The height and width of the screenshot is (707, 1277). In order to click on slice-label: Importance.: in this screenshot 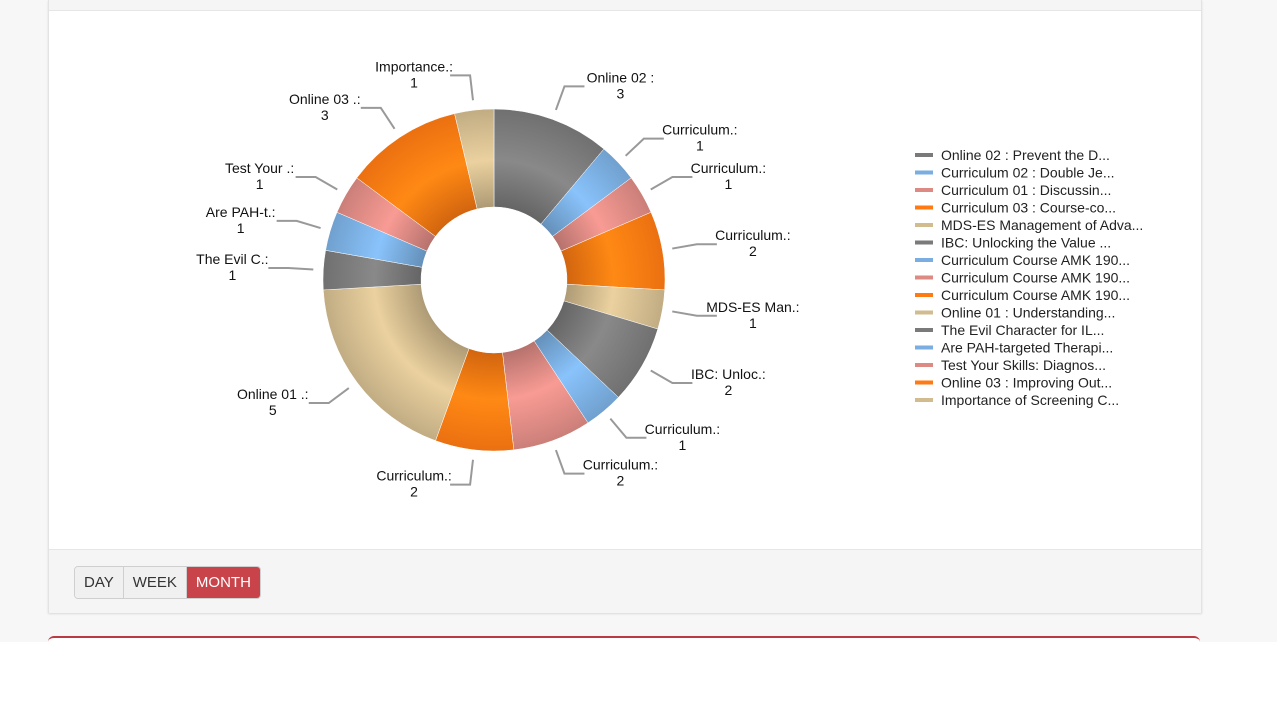, I will do `click(414, 66)`.